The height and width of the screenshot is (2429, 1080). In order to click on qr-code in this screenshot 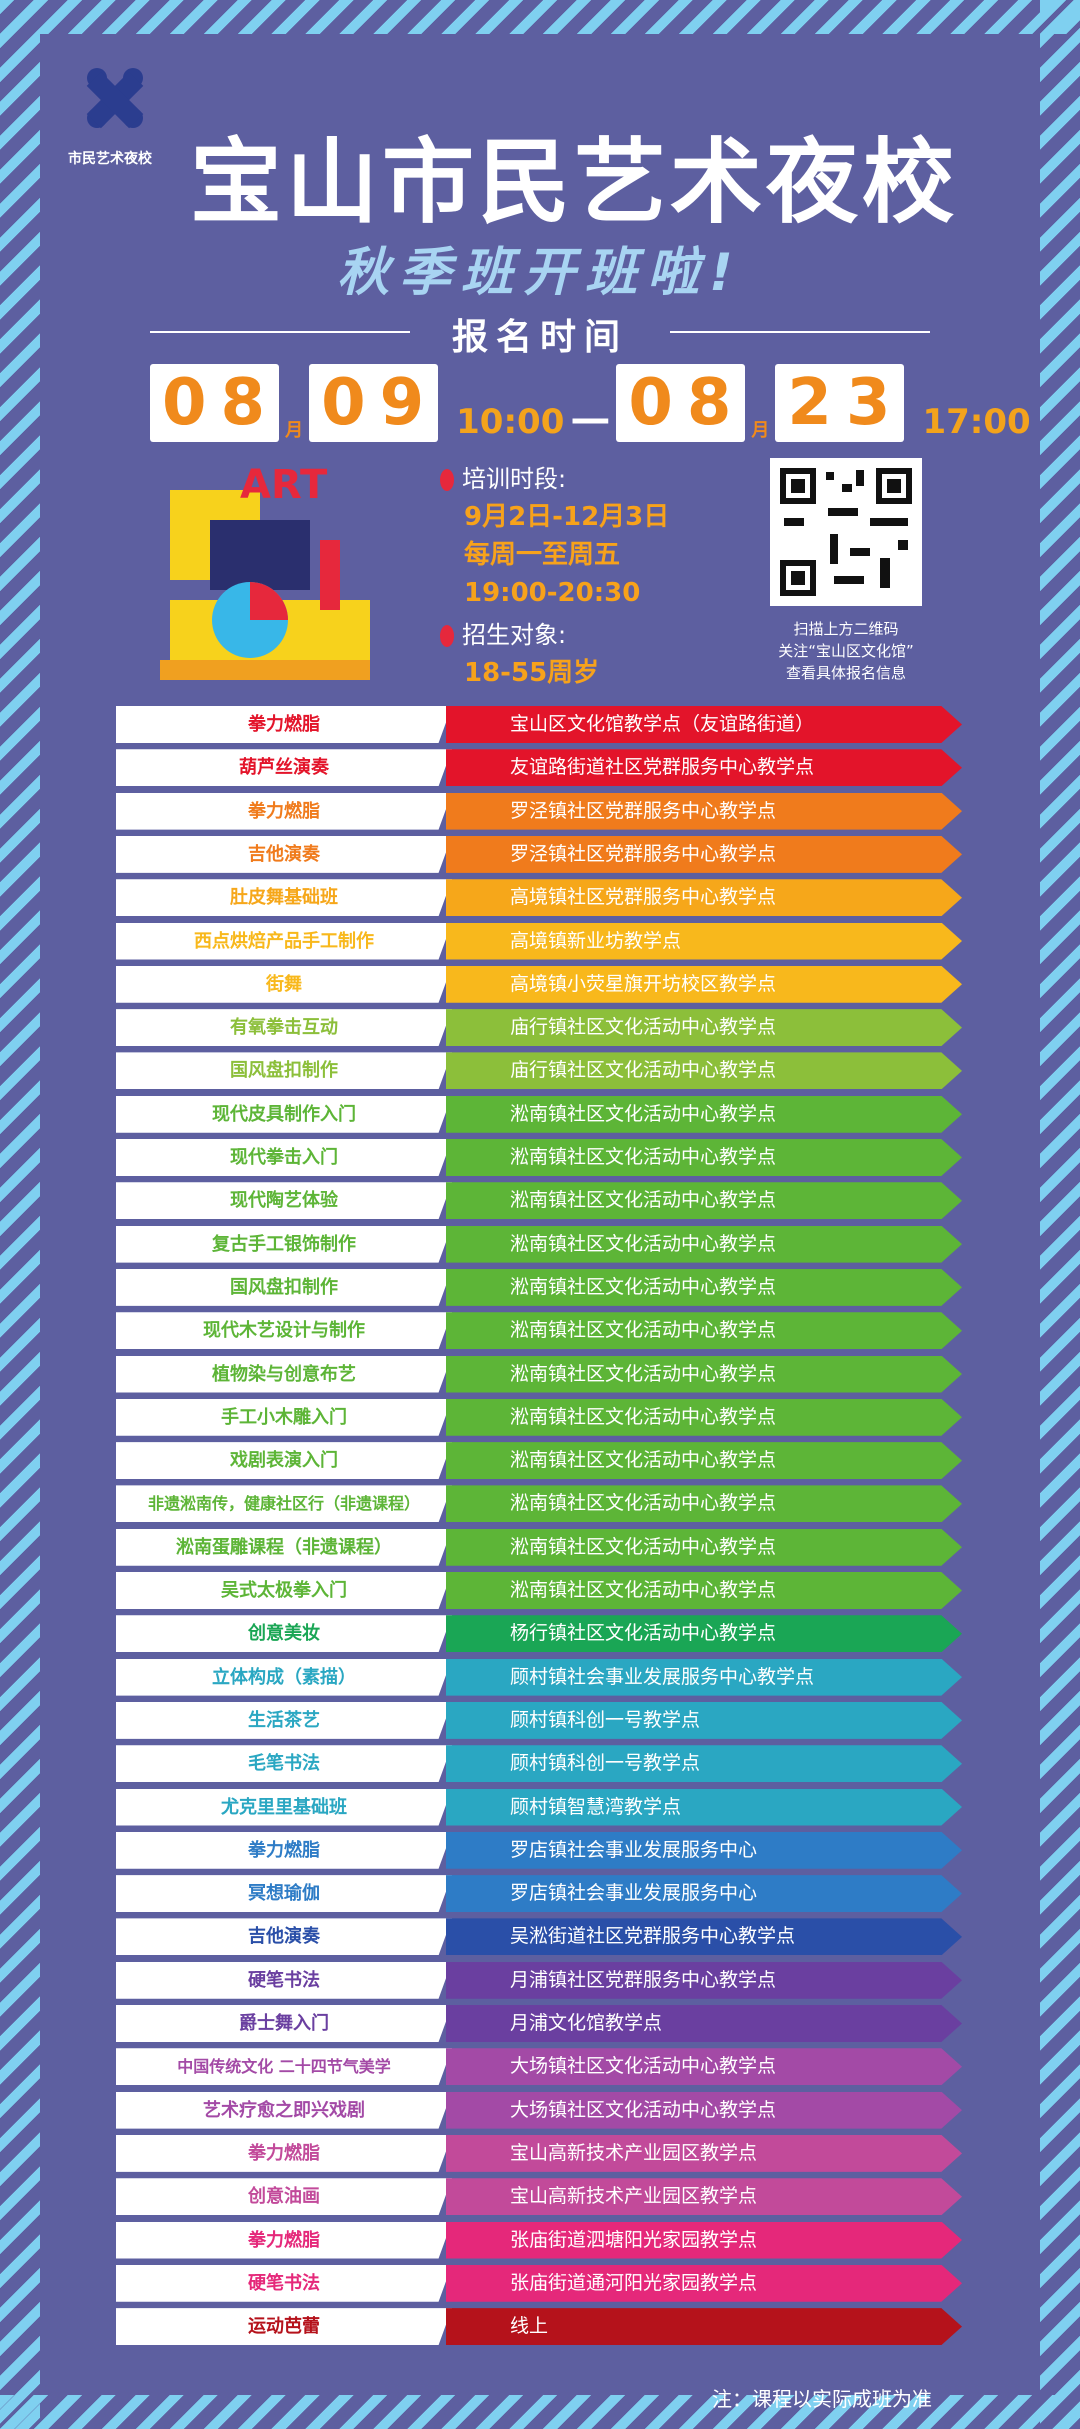, I will do `click(846, 532)`.